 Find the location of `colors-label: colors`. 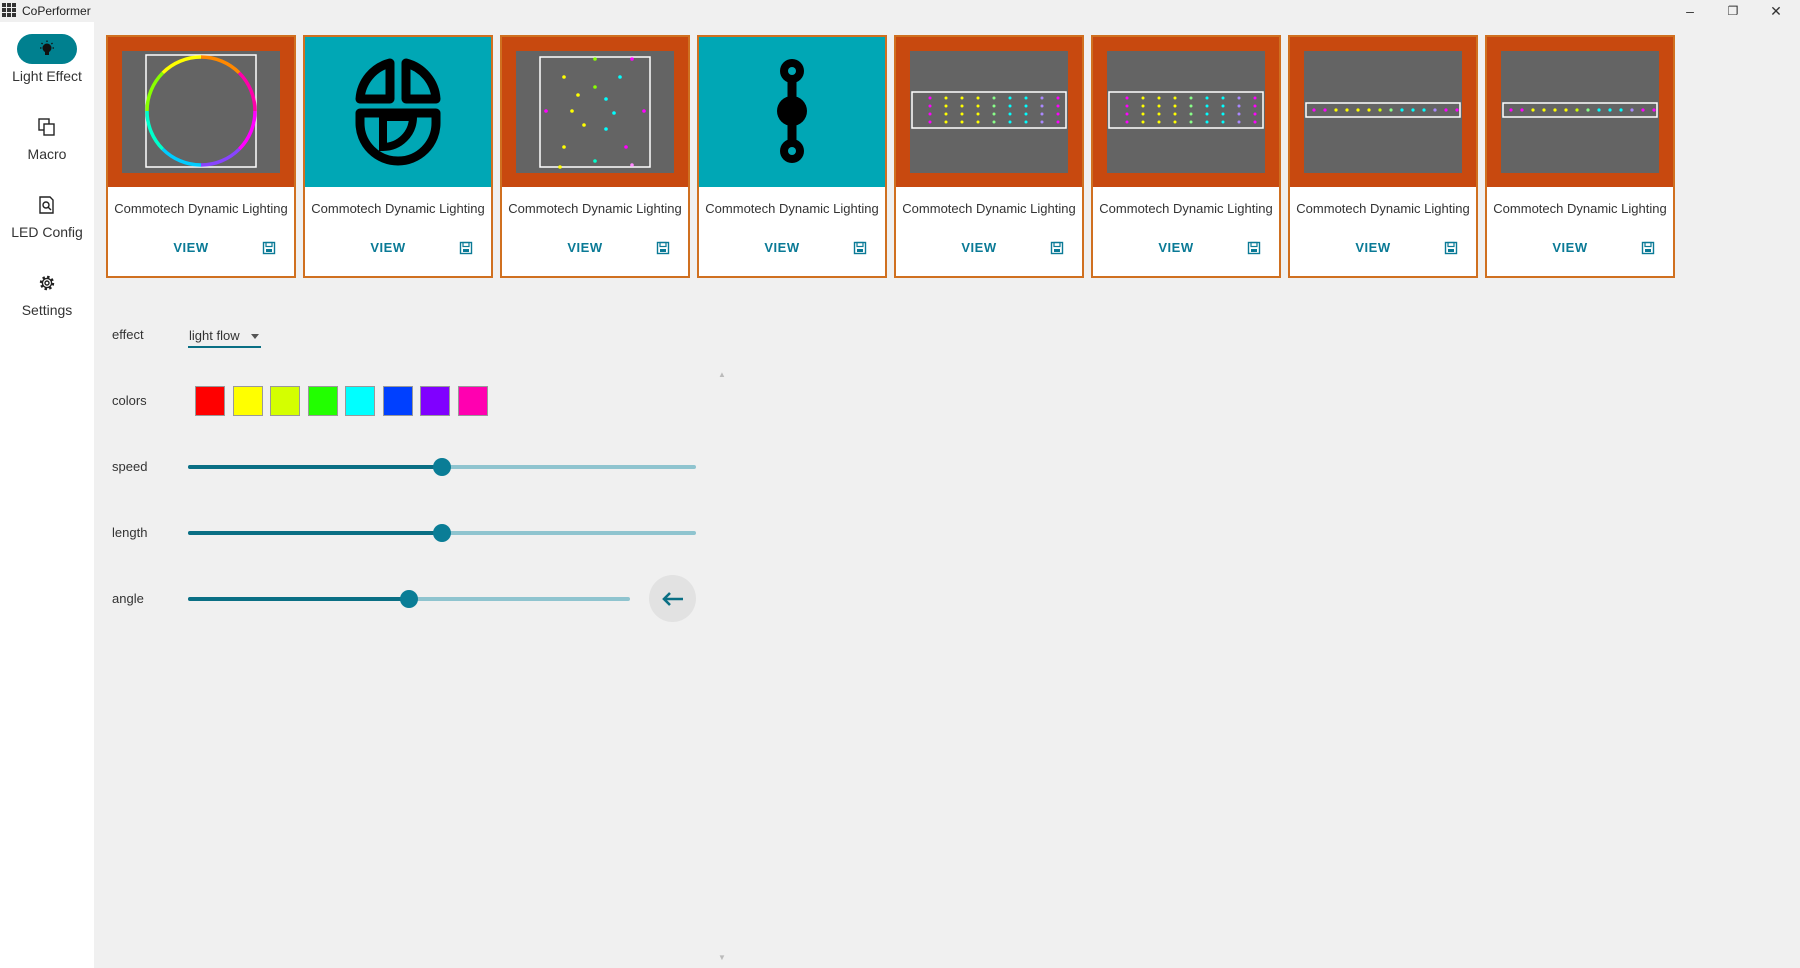

colors-label: colors is located at coordinates (129, 400).